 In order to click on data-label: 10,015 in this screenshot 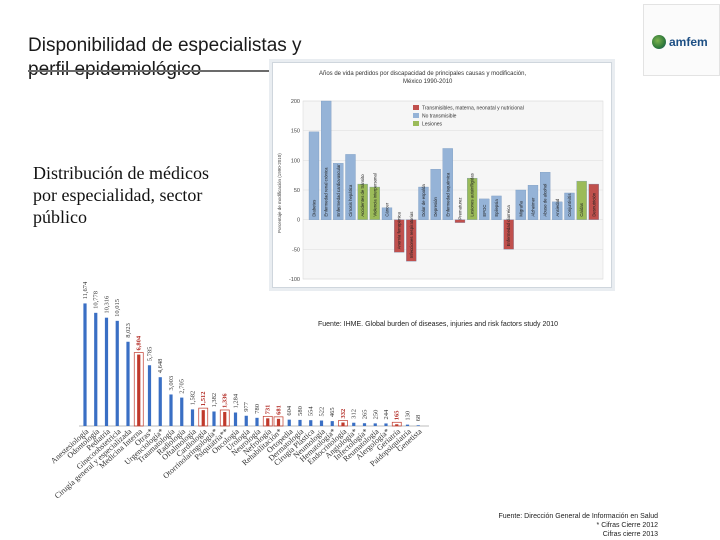, I will do `click(117, 308)`.